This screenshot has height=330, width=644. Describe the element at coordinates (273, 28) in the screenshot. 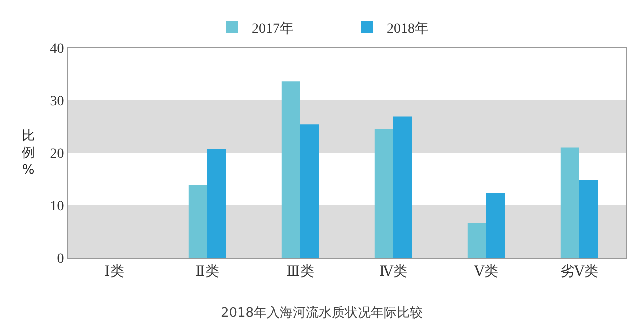

I see `legend-label: 2017年` at that location.